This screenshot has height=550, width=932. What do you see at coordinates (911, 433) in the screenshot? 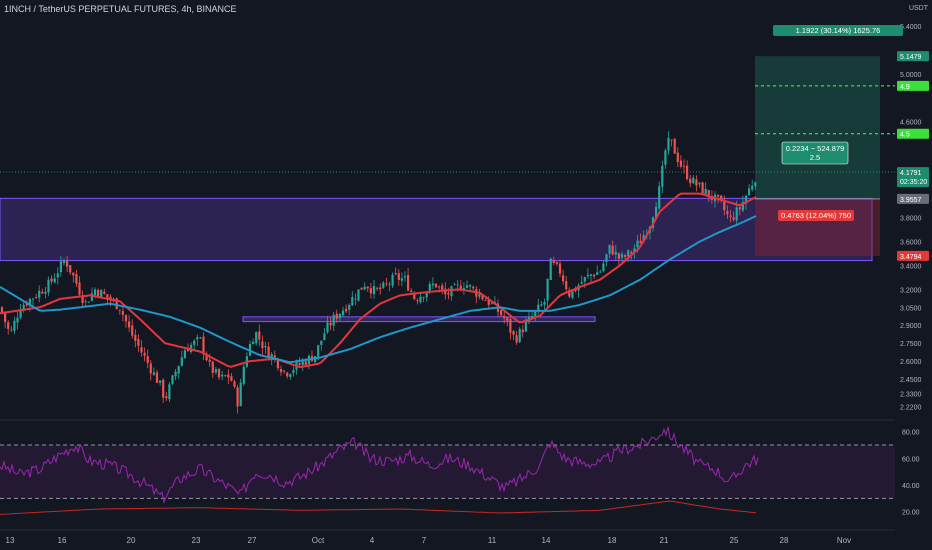
I see `rsi-axis-tick: 80.00` at bounding box center [911, 433].